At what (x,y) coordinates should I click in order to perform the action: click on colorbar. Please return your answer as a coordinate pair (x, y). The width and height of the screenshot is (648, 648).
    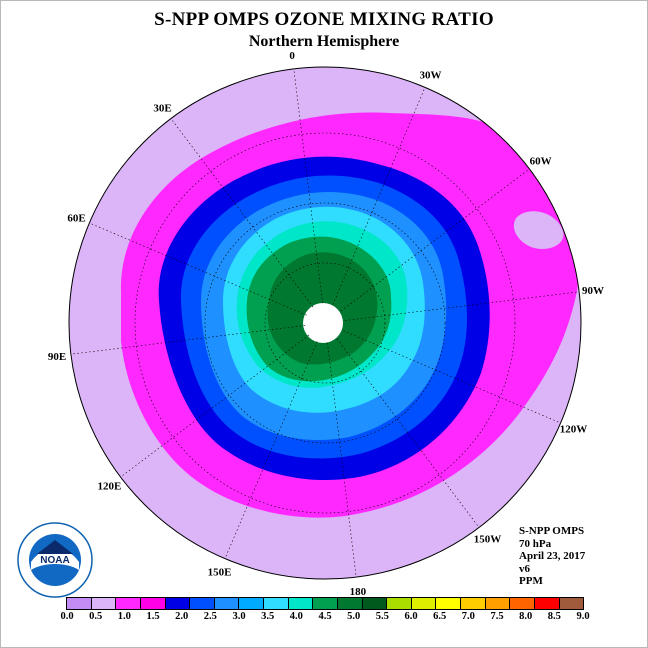
    Looking at the image, I should click on (325, 603).